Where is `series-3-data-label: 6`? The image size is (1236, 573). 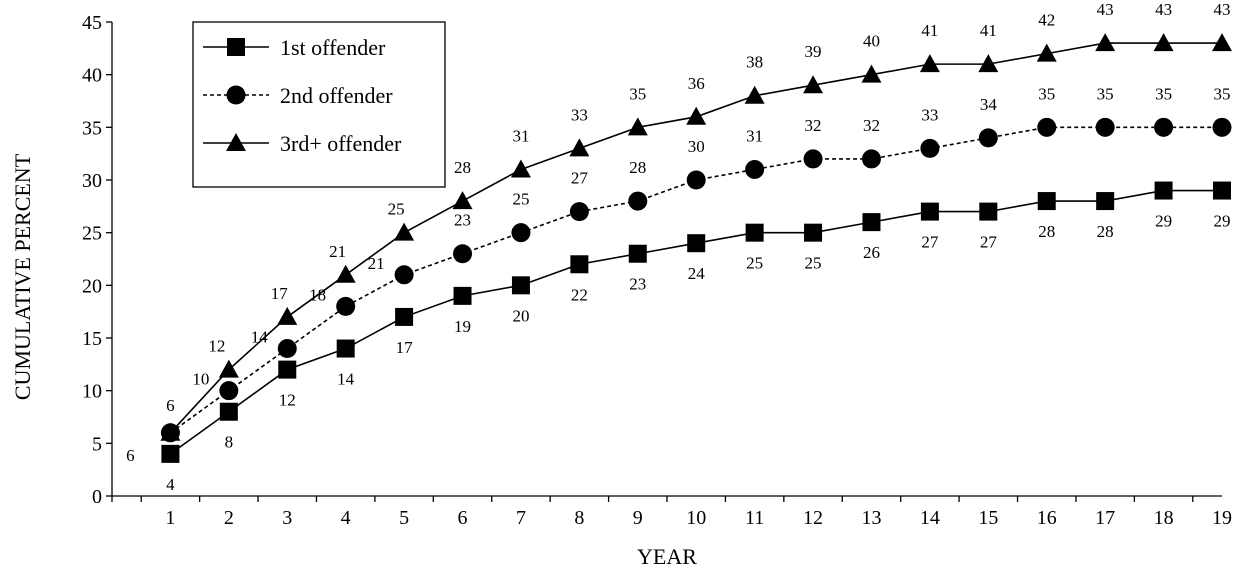 series-3-data-label: 6 is located at coordinates (170, 405).